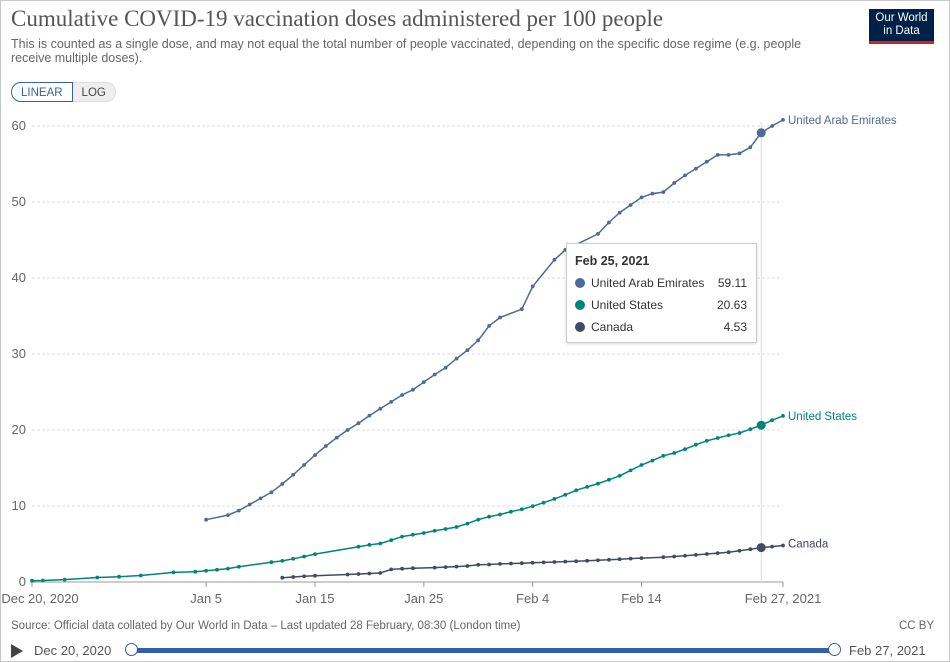  Describe the element at coordinates (73, 650) in the screenshot. I see `timeline-start-label: Dec 20, 2020` at that location.